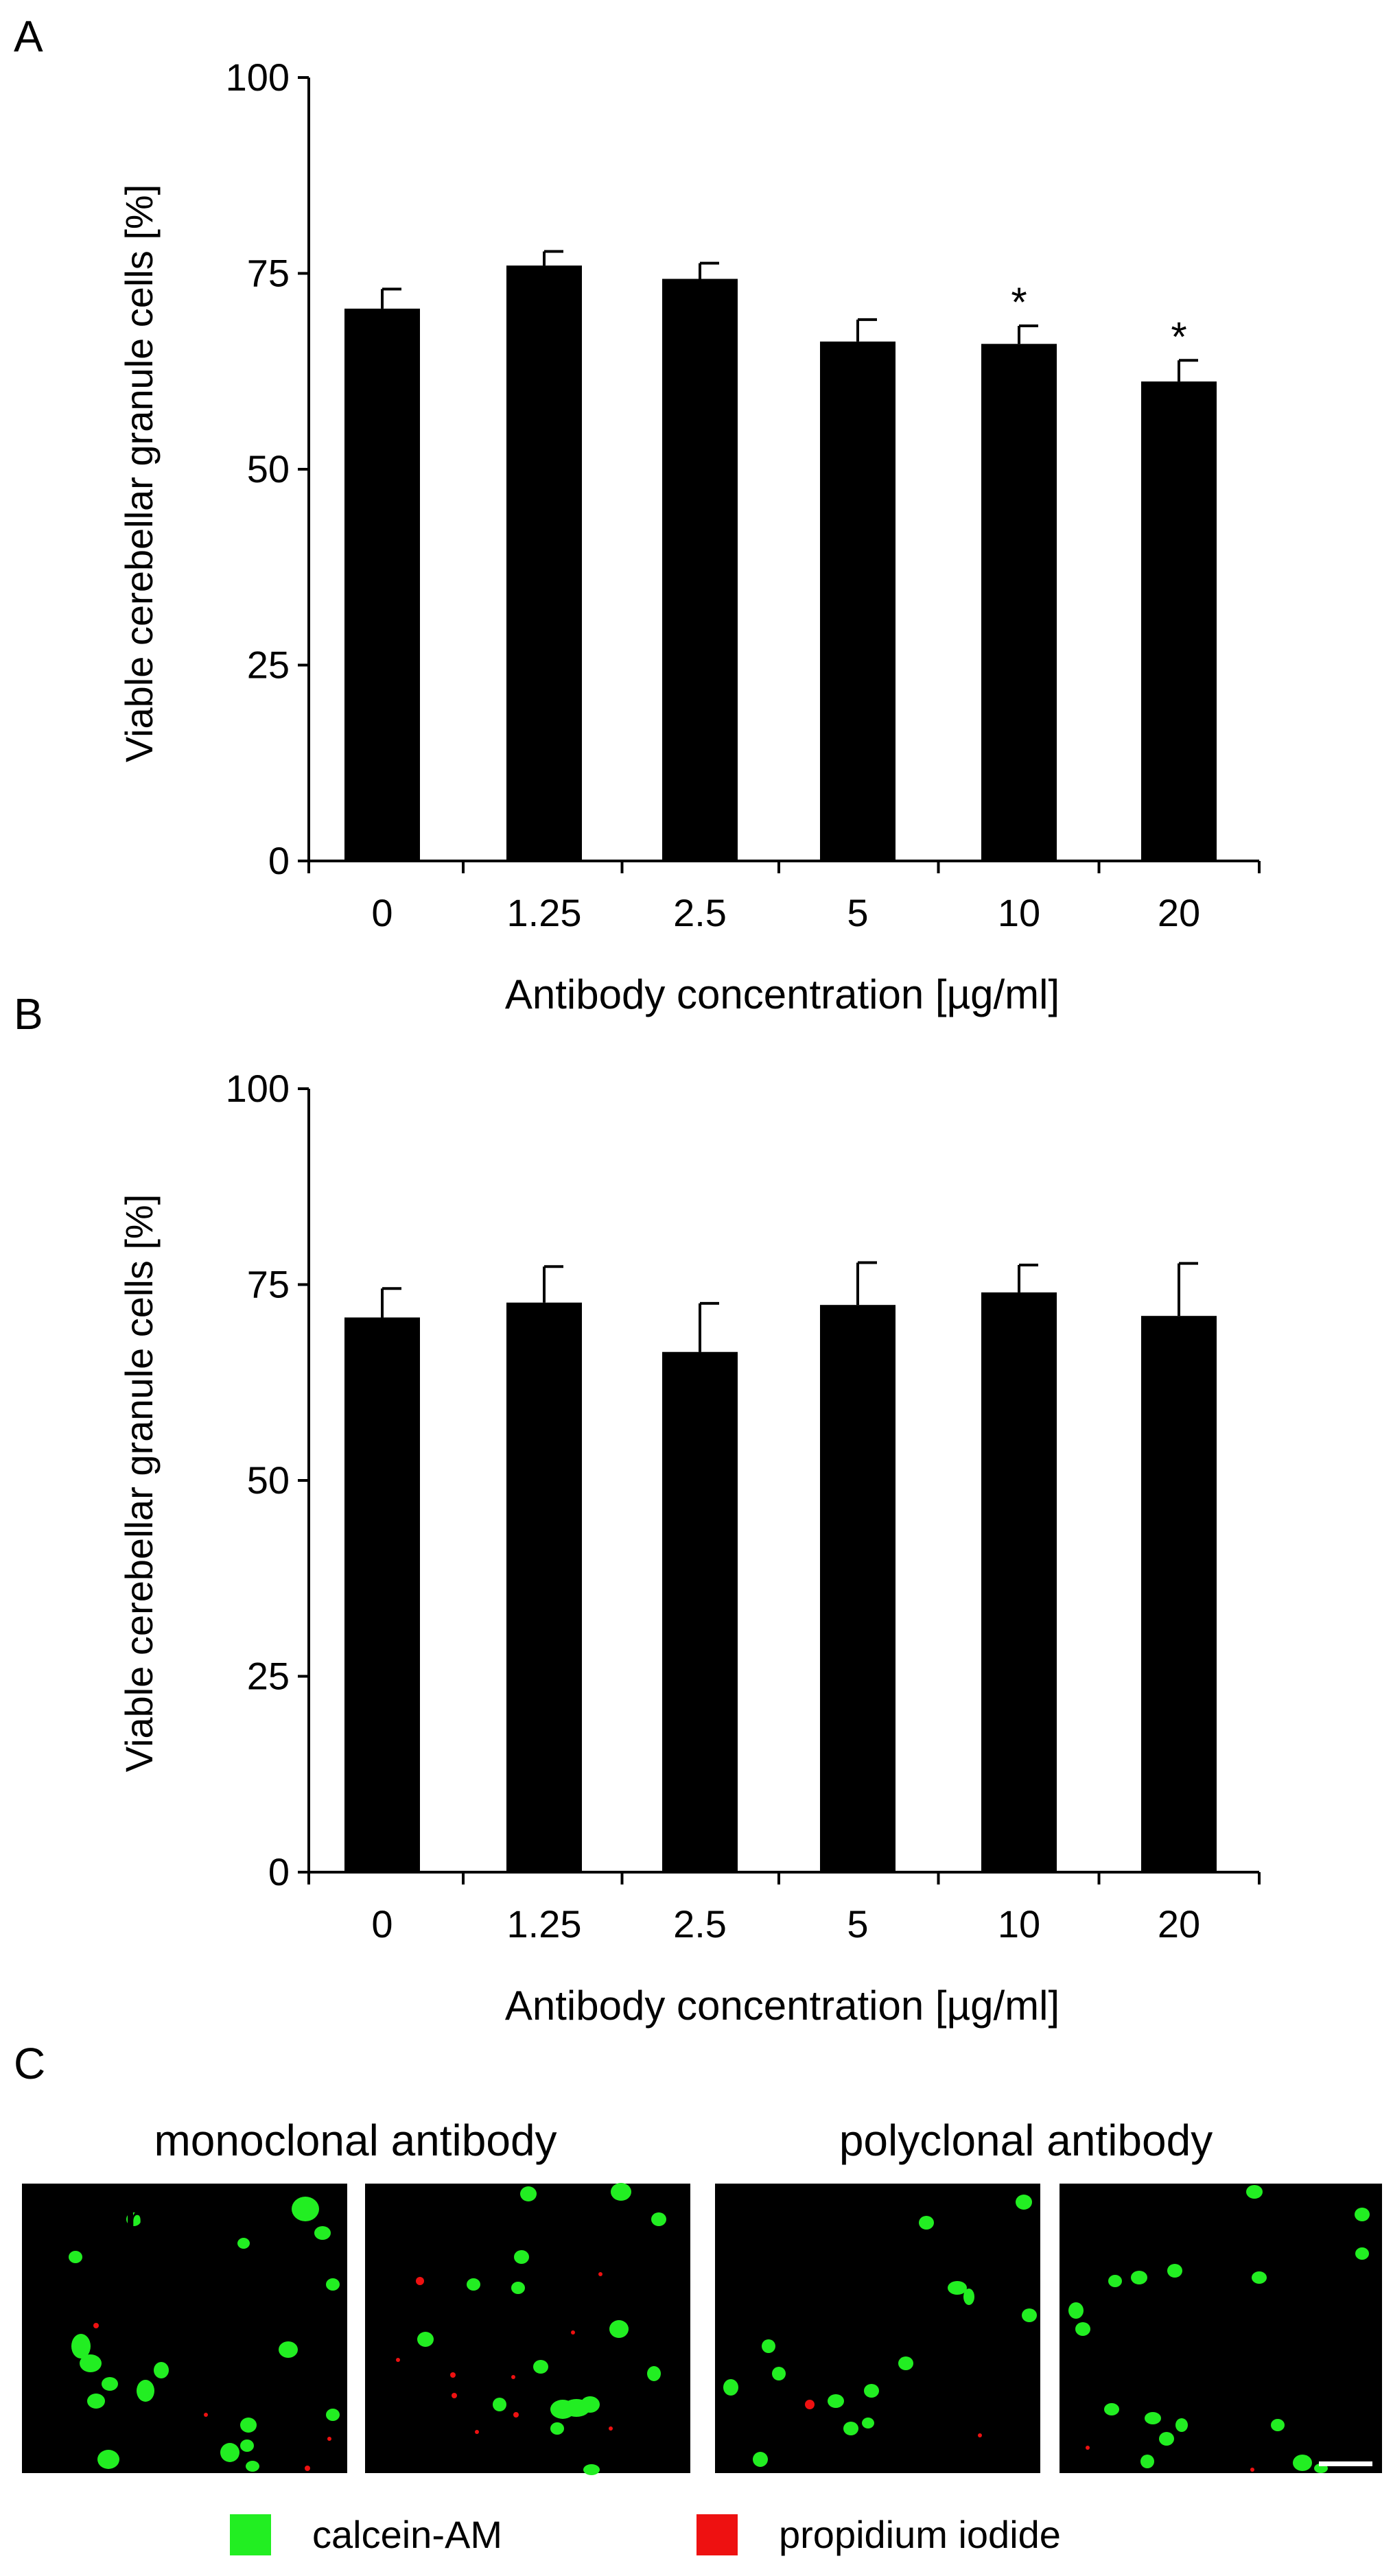  I want to click on x-tick-label-b-2: 2.5, so click(700, 1924).